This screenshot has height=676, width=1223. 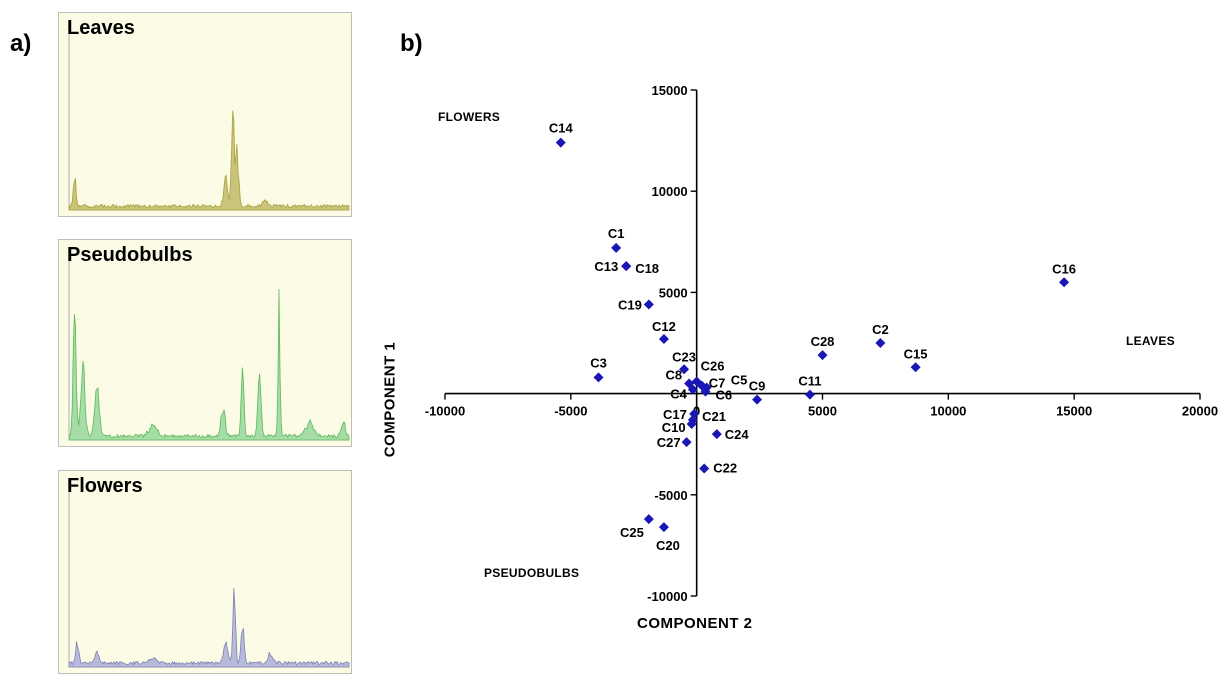 What do you see at coordinates (670, 191) in the screenshot?
I see `y-tick-label: 10000` at bounding box center [670, 191].